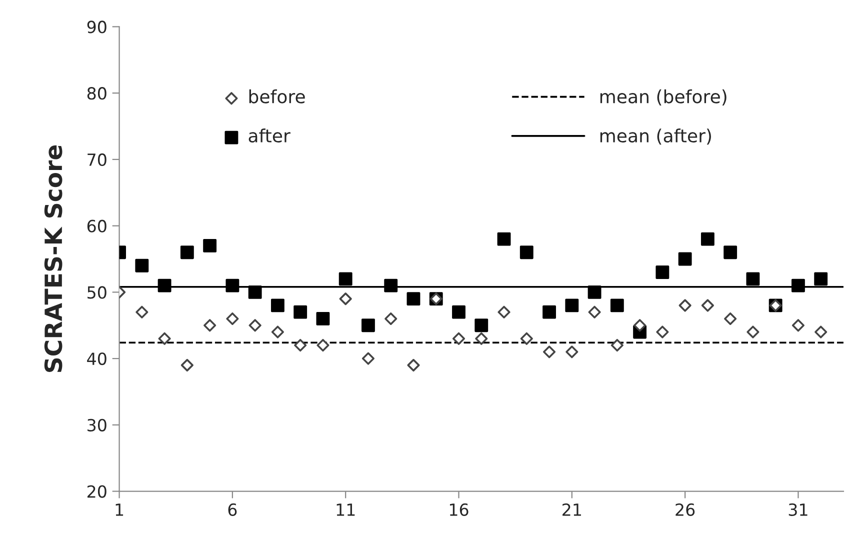 The image size is (852, 534). What do you see at coordinates (96, 93) in the screenshot?
I see `y-tick-label: 80` at bounding box center [96, 93].